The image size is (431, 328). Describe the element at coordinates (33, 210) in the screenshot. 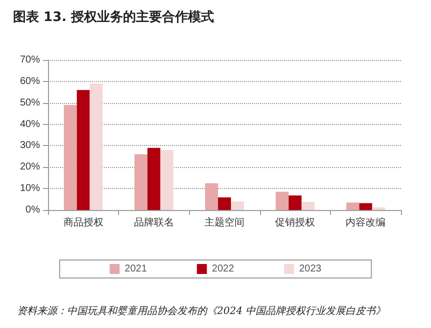

I see `y-tick-label: 0%` at that location.